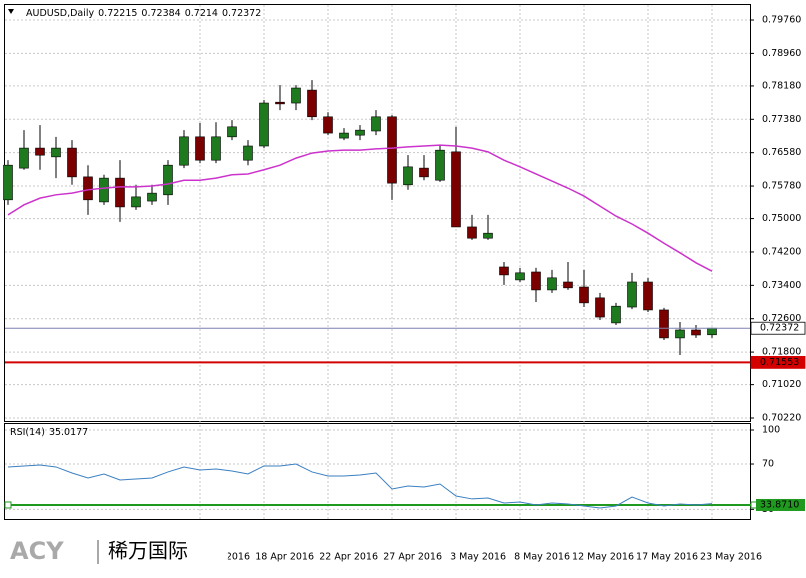 The image size is (806, 578). Describe the element at coordinates (781, 186) in the screenshot. I see `y-tick-label: 0.75780` at that location.